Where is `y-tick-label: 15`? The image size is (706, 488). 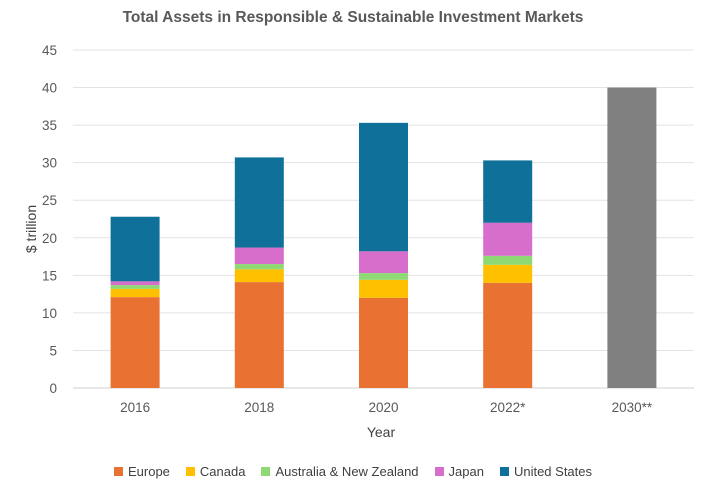
y-tick-label: 15 is located at coordinates (49, 275).